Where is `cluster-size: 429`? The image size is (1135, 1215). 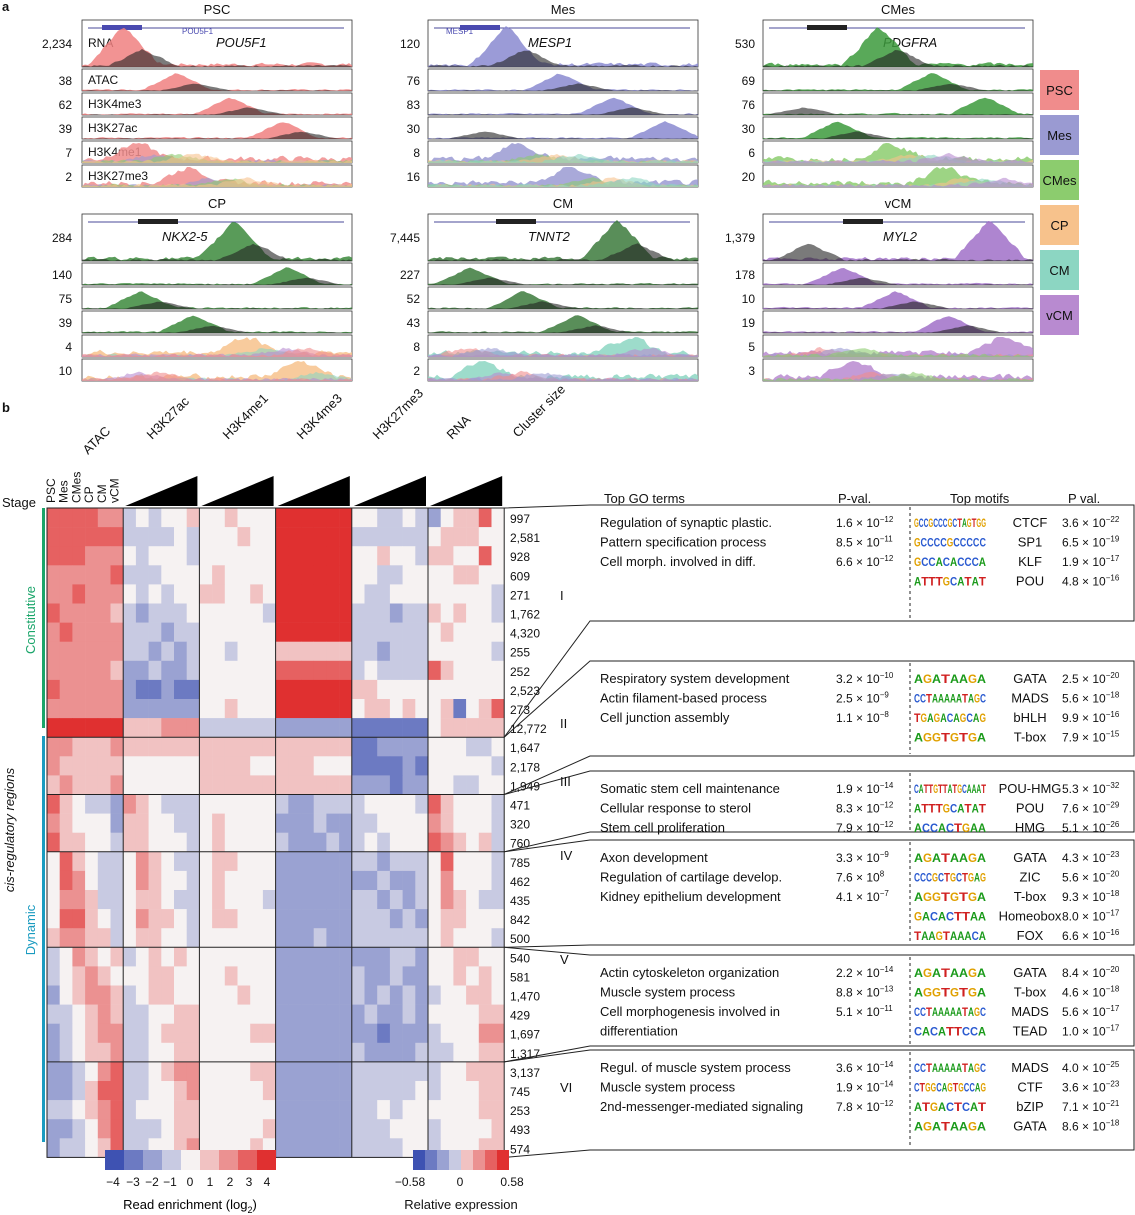 cluster-size: 429 is located at coordinates (520, 1016).